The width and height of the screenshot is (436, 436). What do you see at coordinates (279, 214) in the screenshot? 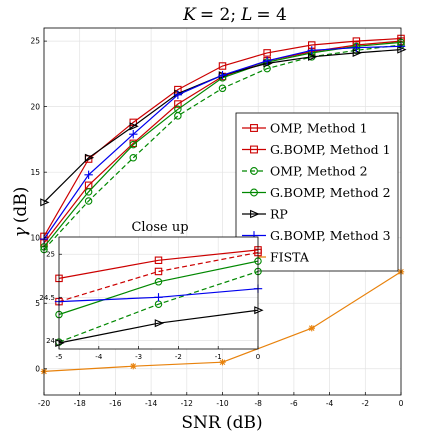
I see `legend-label: RP` at bounding box center [279, 214].